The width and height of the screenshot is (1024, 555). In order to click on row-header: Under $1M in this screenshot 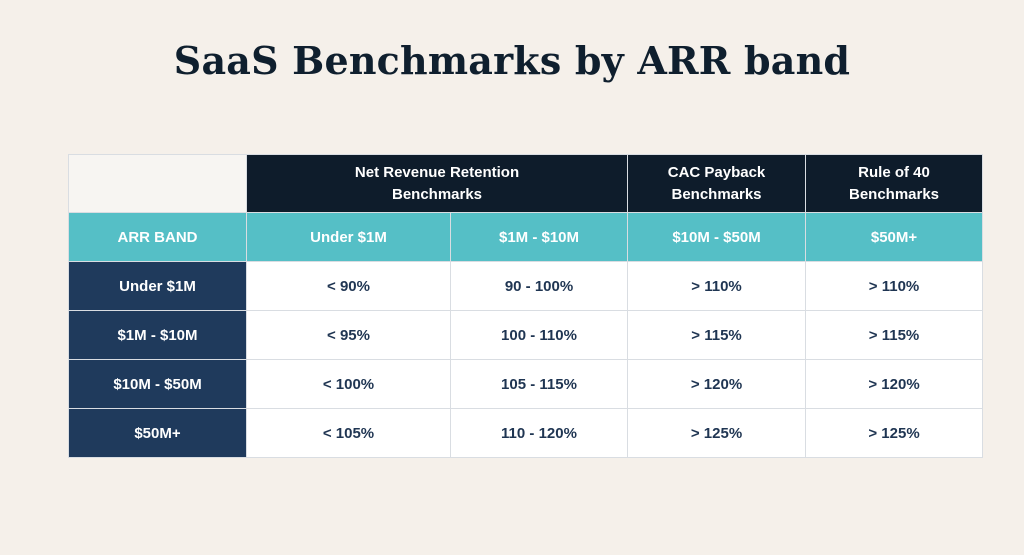, I will do `click(157, 286)`.